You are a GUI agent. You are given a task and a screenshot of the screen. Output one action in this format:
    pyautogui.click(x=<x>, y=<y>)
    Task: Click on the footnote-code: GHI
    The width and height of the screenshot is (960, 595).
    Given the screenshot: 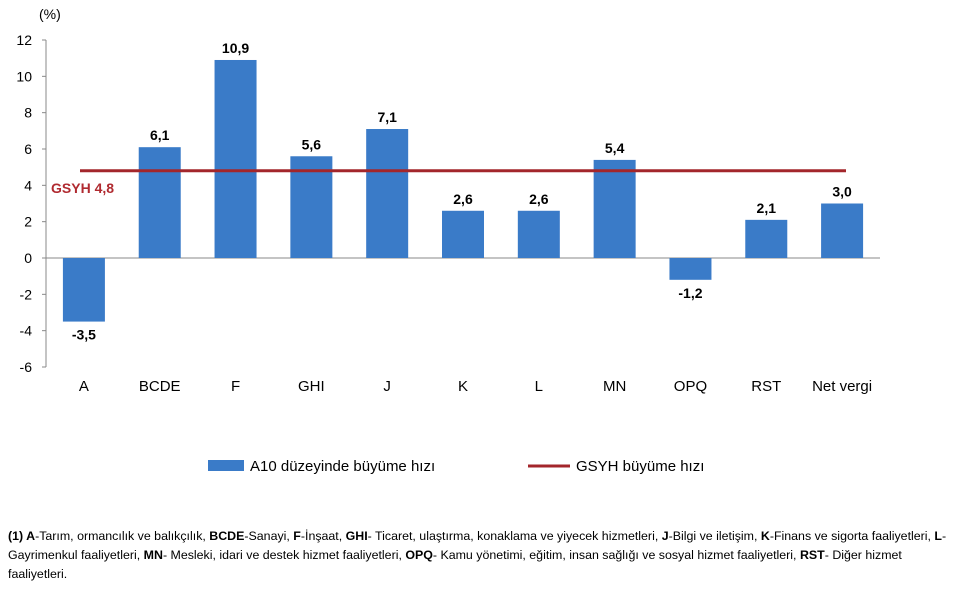 What is the action you would take?
    pyautogui.click(x=356, y=536)
    